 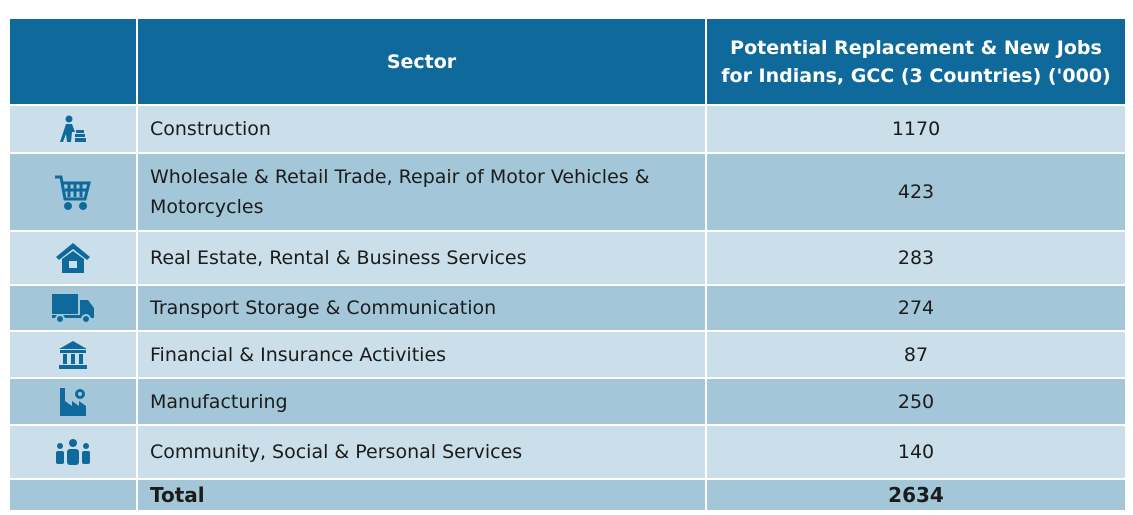 I want to click on row: Manufacturing 250, so click(x=567, y=401).